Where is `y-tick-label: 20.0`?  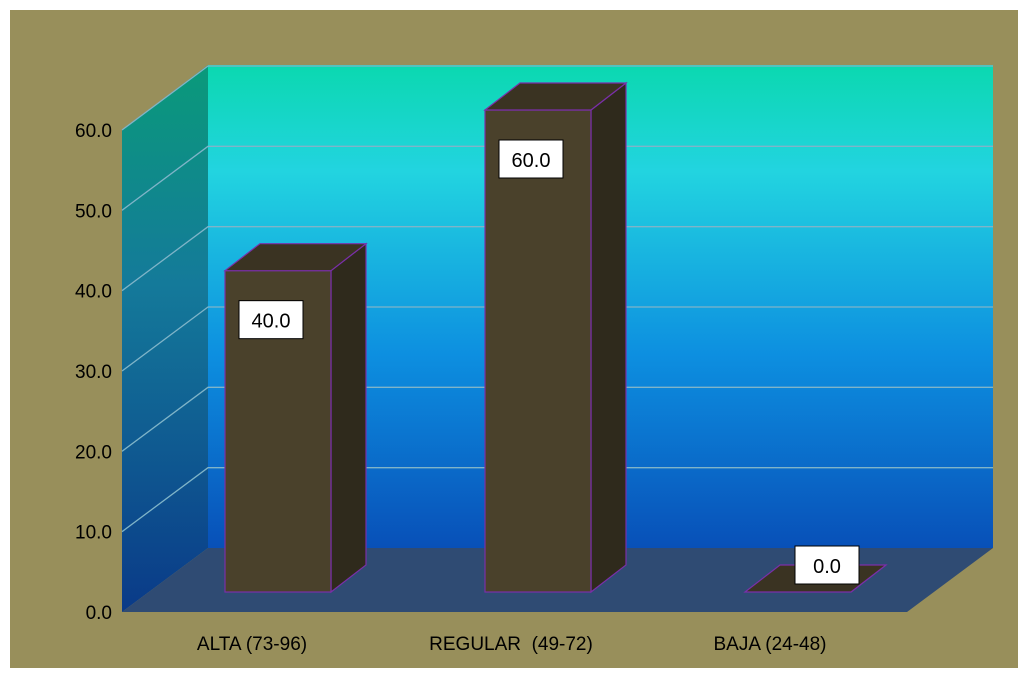 y-tick-label: 20.0 is located at coordinates (93, 452).